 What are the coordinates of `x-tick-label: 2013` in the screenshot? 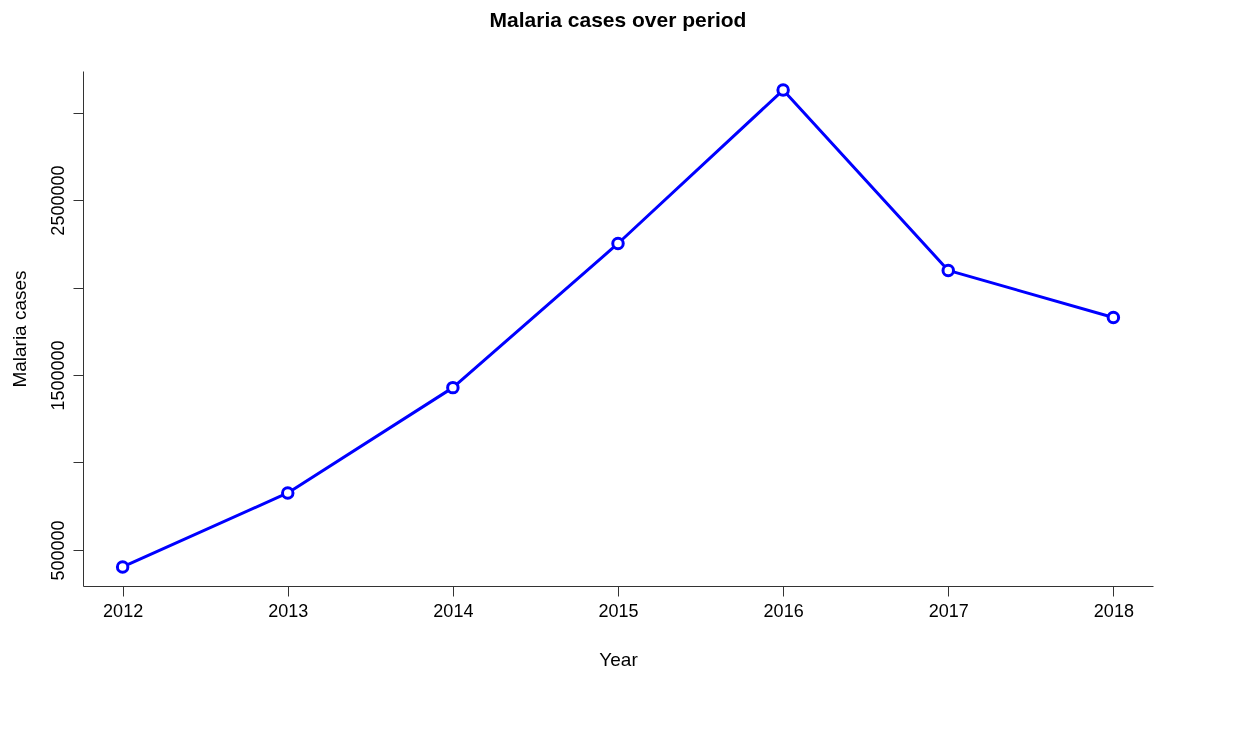 It's located at (288, 610).